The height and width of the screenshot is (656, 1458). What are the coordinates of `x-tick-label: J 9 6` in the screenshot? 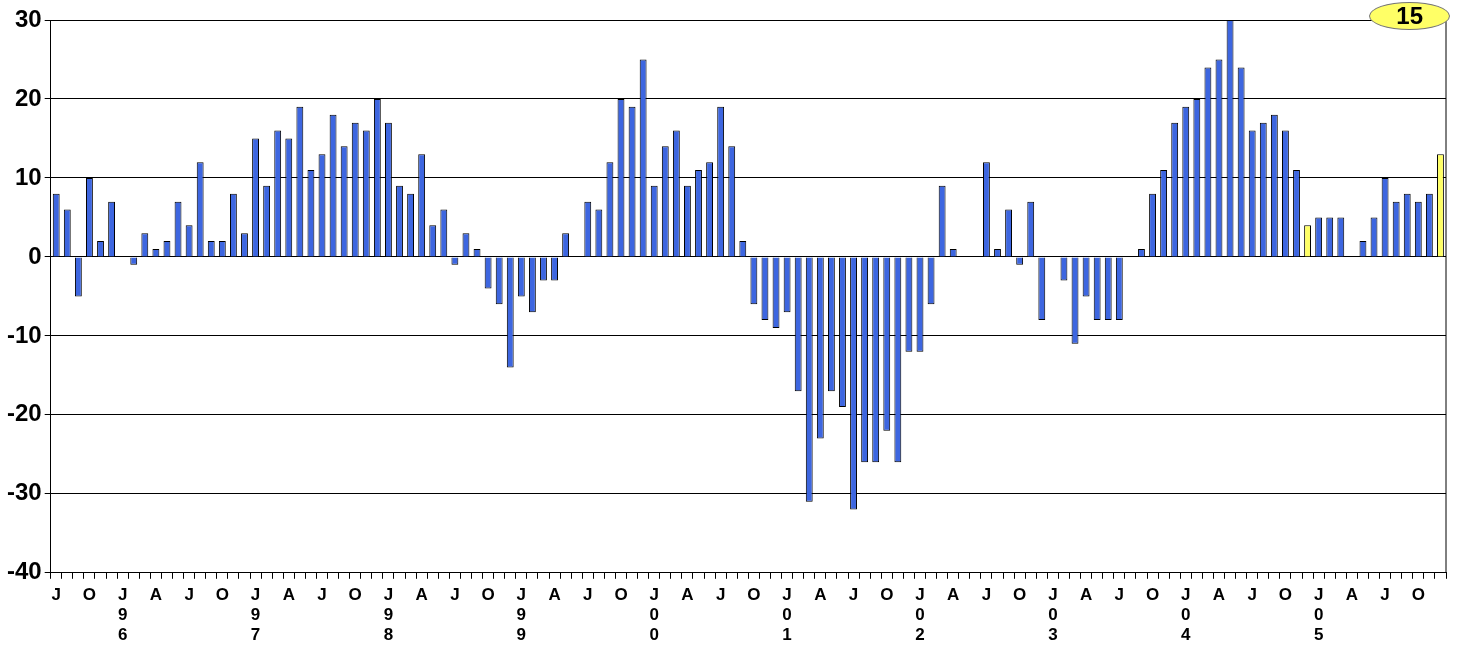 It's located at (122, 614).